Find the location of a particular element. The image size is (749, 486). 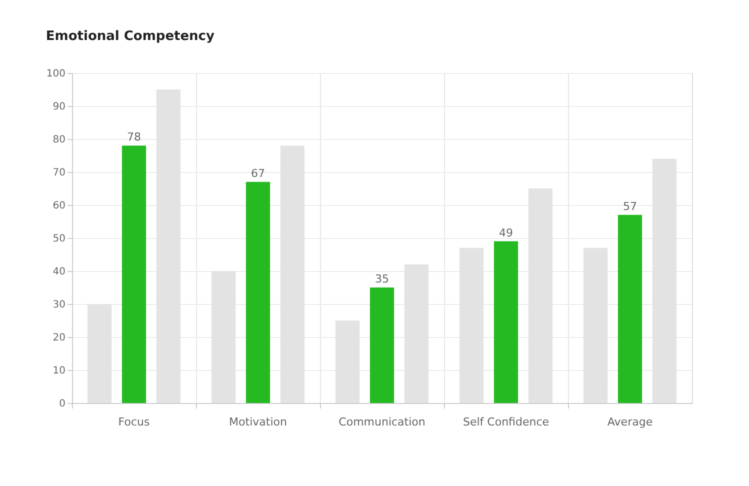

y-tick-label: 40 is located at coordinates (59, 272).